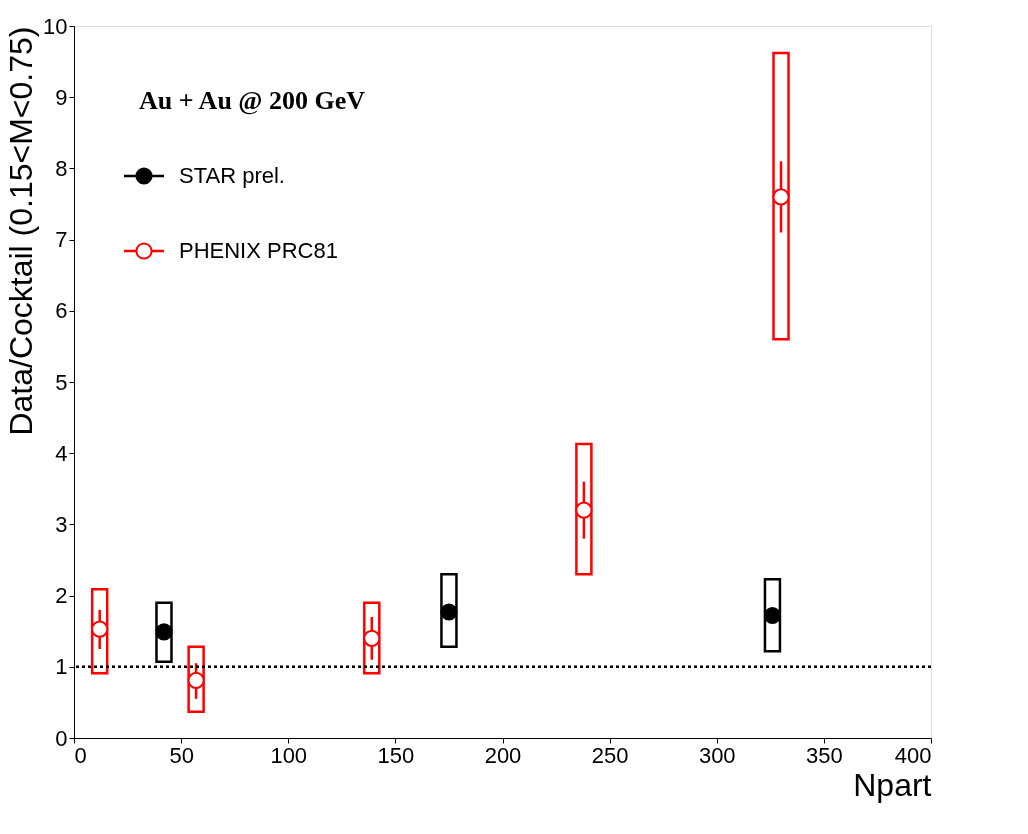 The image size is (1028, 834). I want to click on y-tick-label: 10, so click(55, 26).